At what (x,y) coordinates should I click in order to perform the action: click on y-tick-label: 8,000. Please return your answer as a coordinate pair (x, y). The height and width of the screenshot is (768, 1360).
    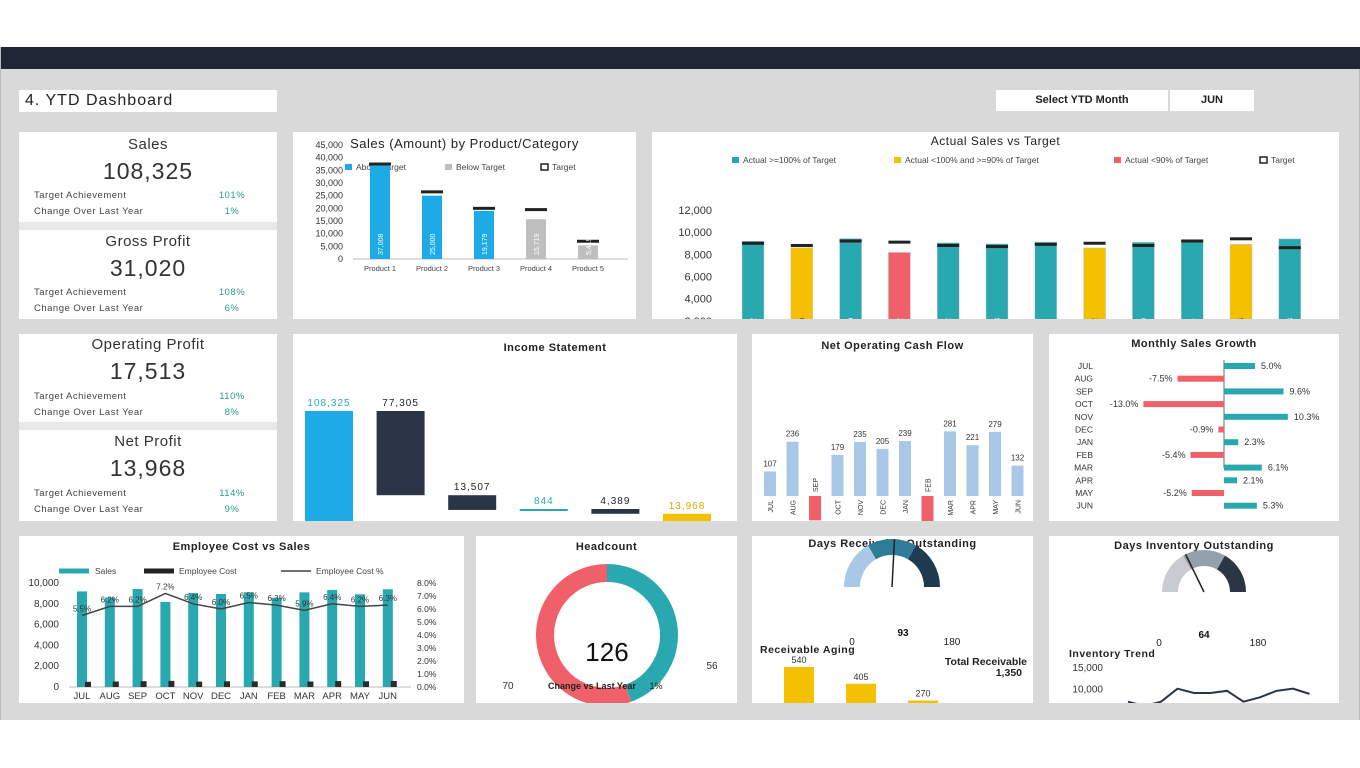
    Looking at the image, I should click on (46, 604).